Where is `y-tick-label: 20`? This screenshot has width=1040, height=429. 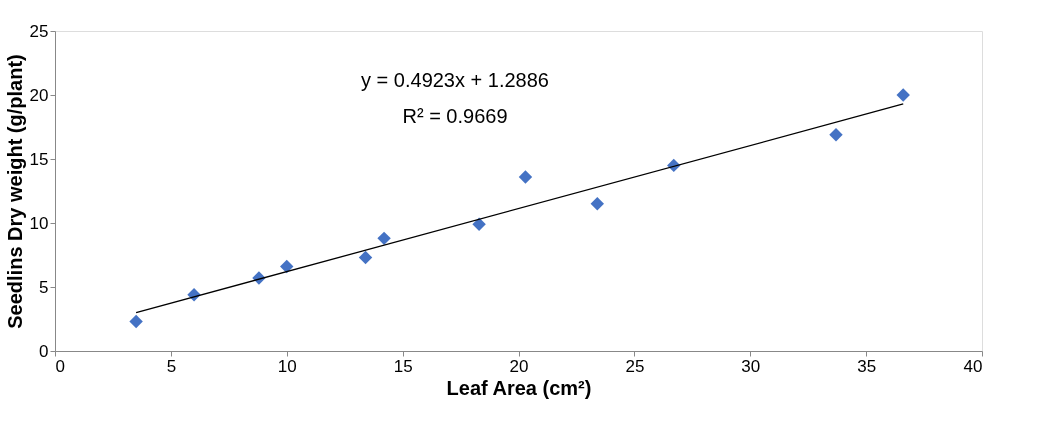
y-tick-label: 20 is located at coordinates (39, 95).